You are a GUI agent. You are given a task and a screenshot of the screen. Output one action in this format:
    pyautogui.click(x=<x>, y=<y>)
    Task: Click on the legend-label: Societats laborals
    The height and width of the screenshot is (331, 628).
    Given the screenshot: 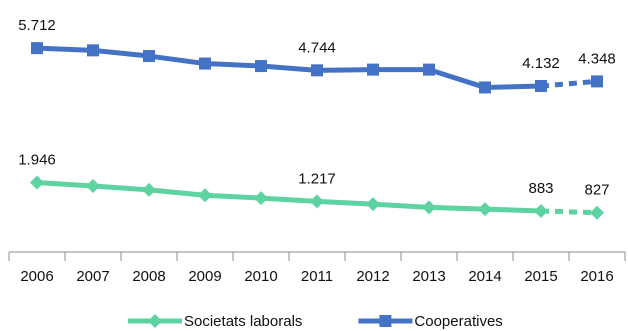 What is the action you would take?
    pyautogui.click(x=243, y=321)
    